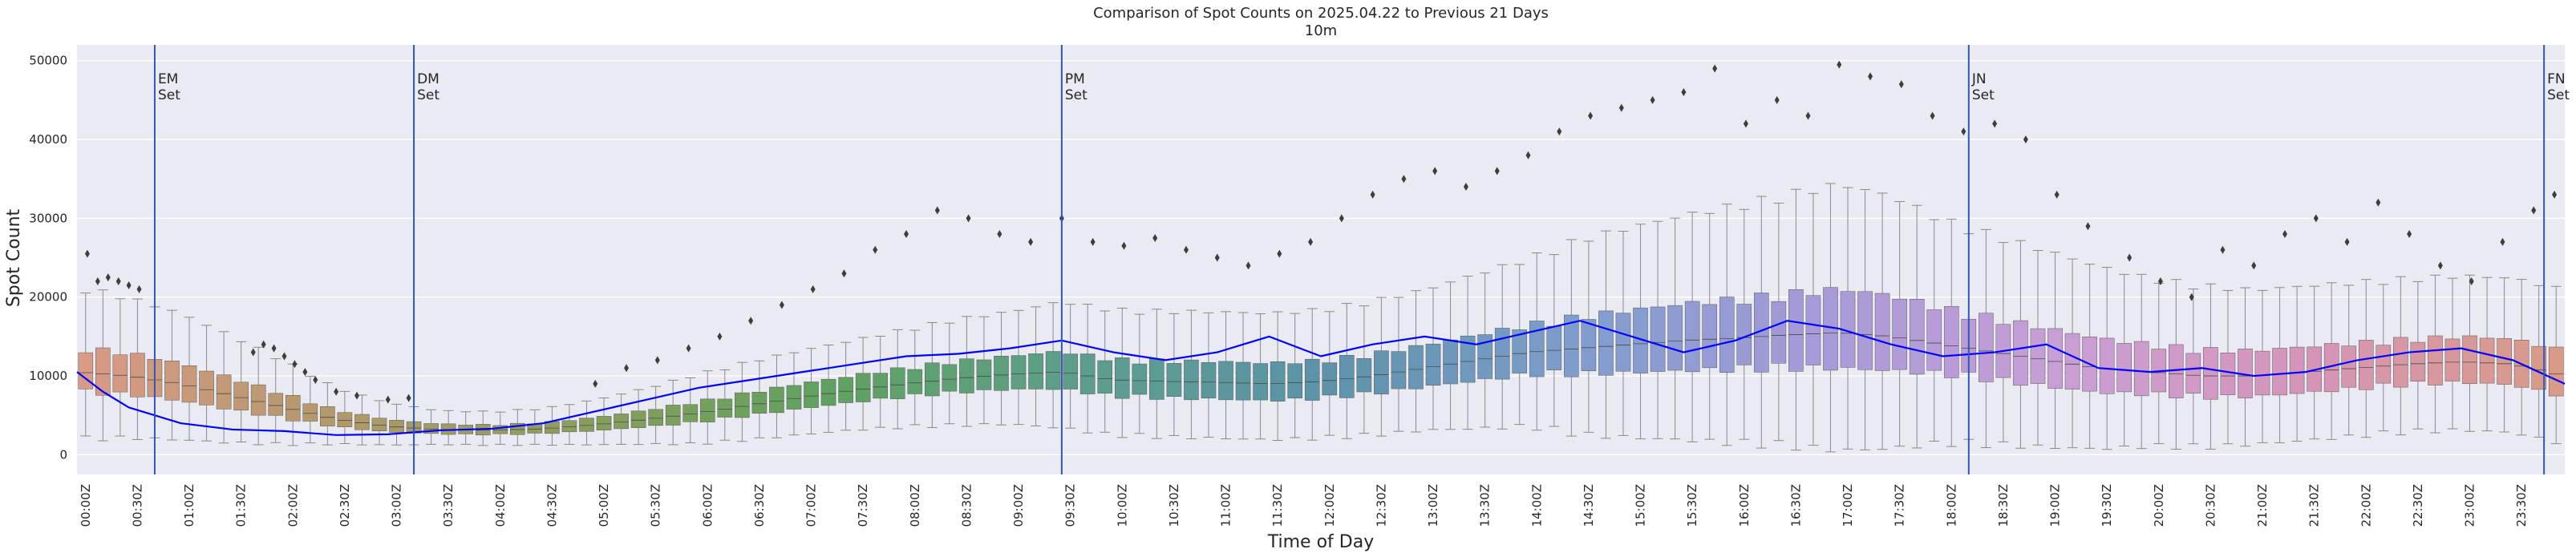 This screenshot has height=557, width=2576. I want to click on y-axis-label: Spot Count, so click(14, 257).